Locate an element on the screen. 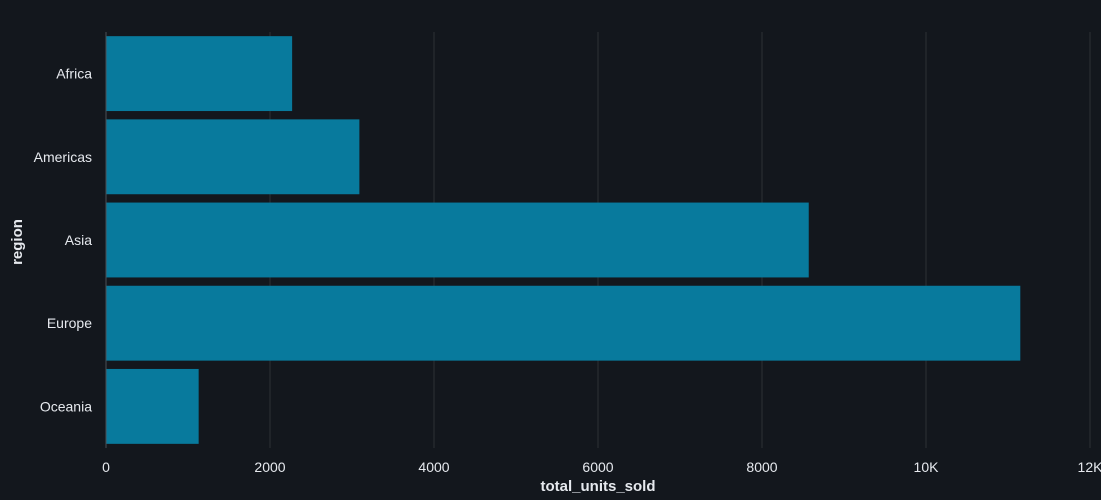  y-tick-label: Europe is located at coordinates (69, 323).